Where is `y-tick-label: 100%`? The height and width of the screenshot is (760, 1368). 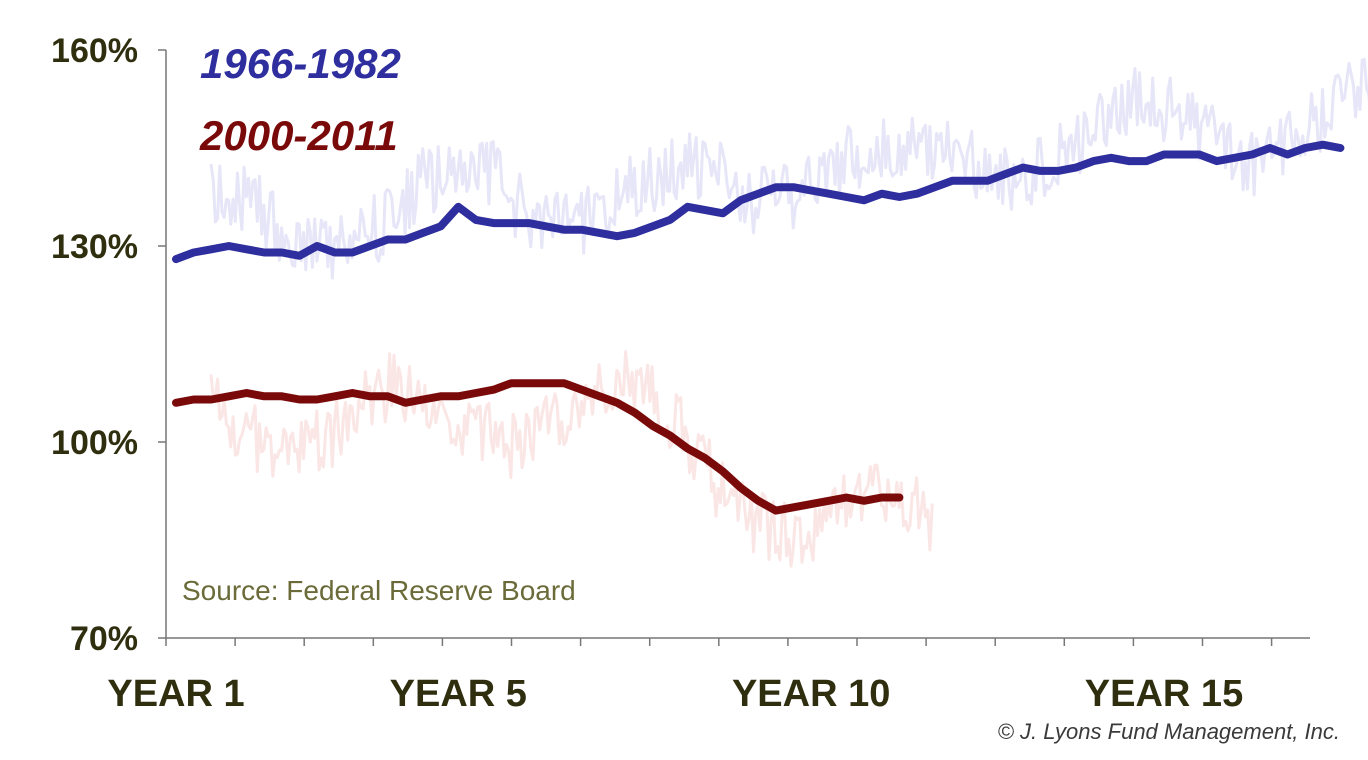 y-tick-label: 100% is located at coordinates (94, 443).